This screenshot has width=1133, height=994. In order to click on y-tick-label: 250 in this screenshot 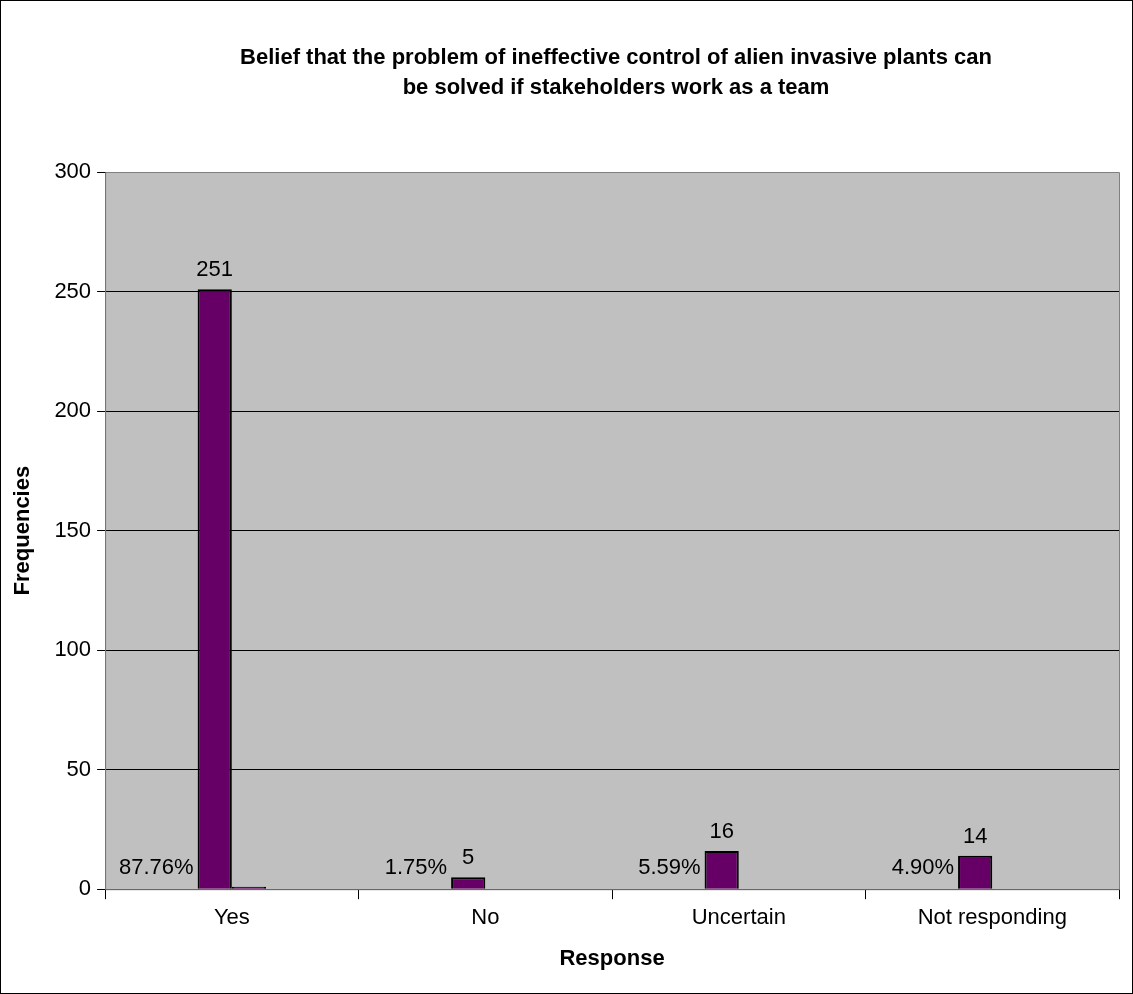, I will do `click(73, 290)`.